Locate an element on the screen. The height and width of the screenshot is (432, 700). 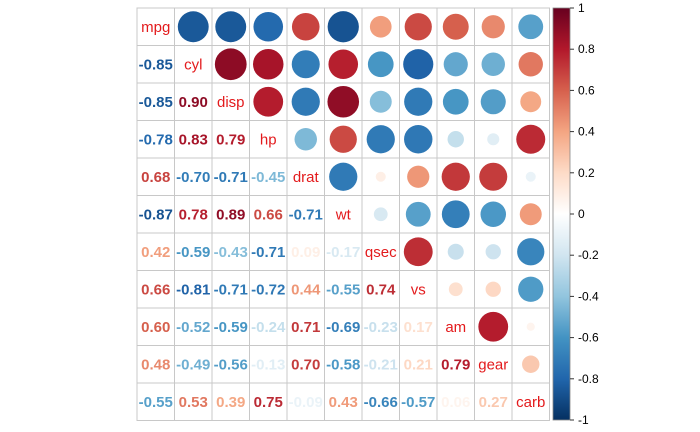
correlation-number: 0.74 is located at coordinates (381, 289).